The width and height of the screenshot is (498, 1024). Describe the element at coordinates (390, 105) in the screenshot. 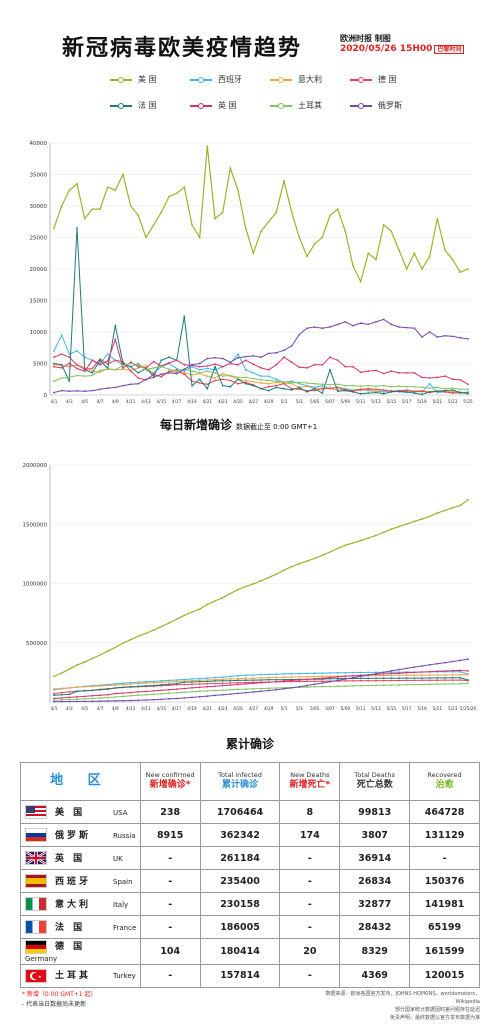

I see `legend-label: 俄罗斯` at that location.